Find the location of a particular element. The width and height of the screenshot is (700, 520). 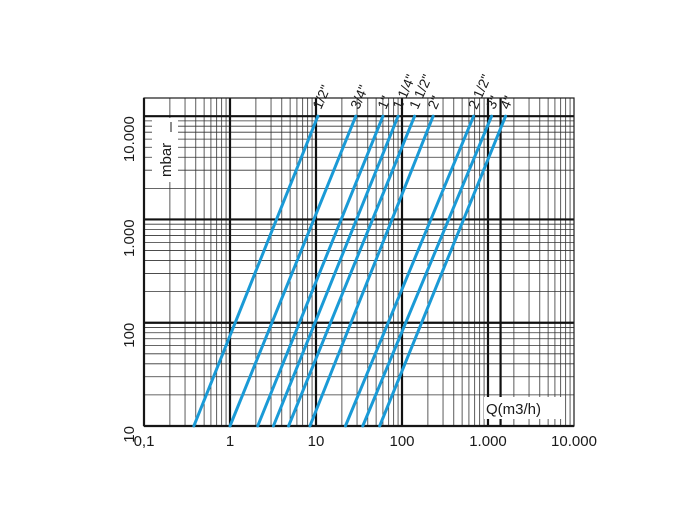

x-tick-label: 1 is located at coordinates (230, 441).